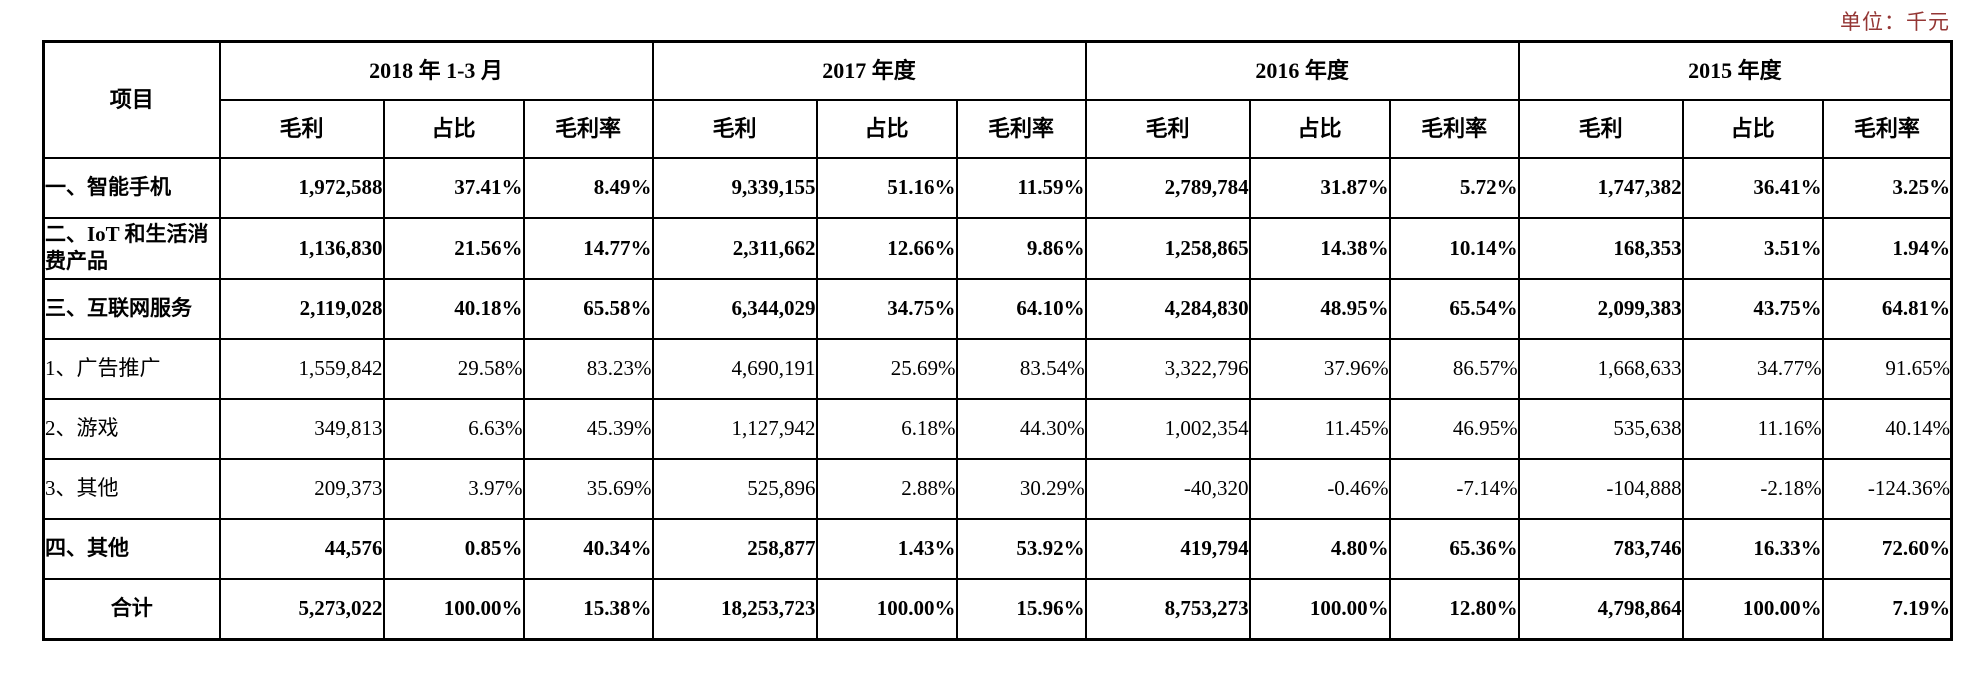 The image size is (1976, 674). Describe the element at coordinates (453, 368) in the screenshot. I see `cell-value: 29.58%` at that location.